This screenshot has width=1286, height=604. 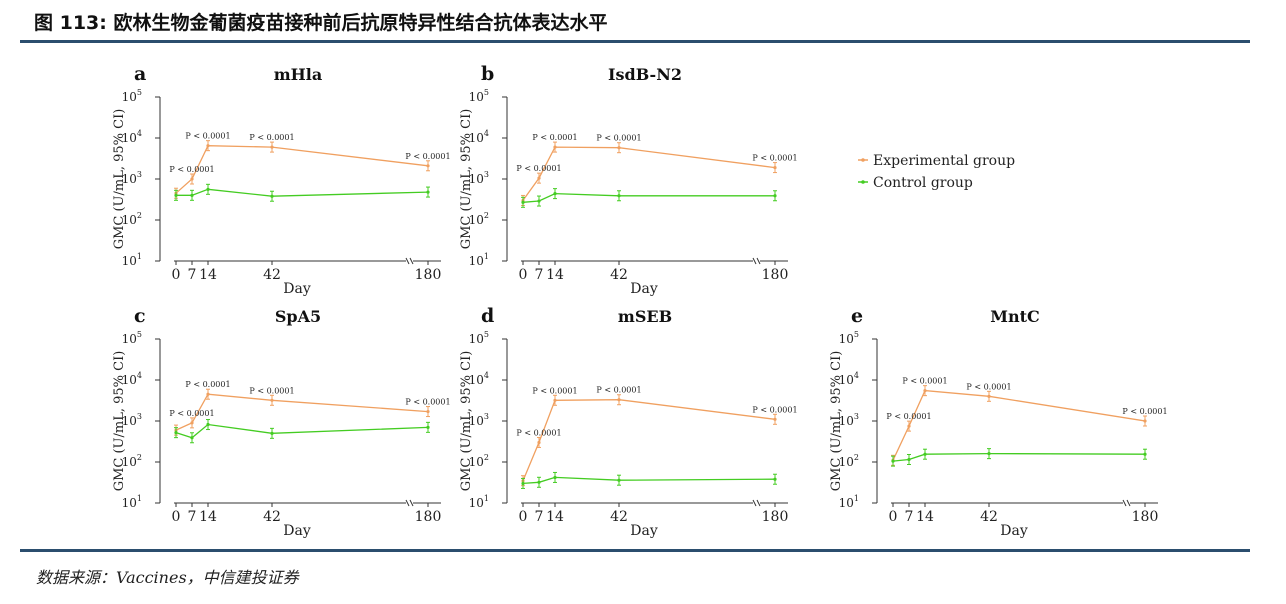 I want to click on panel-title: IsdB-N2, so click(x=645, y=74).